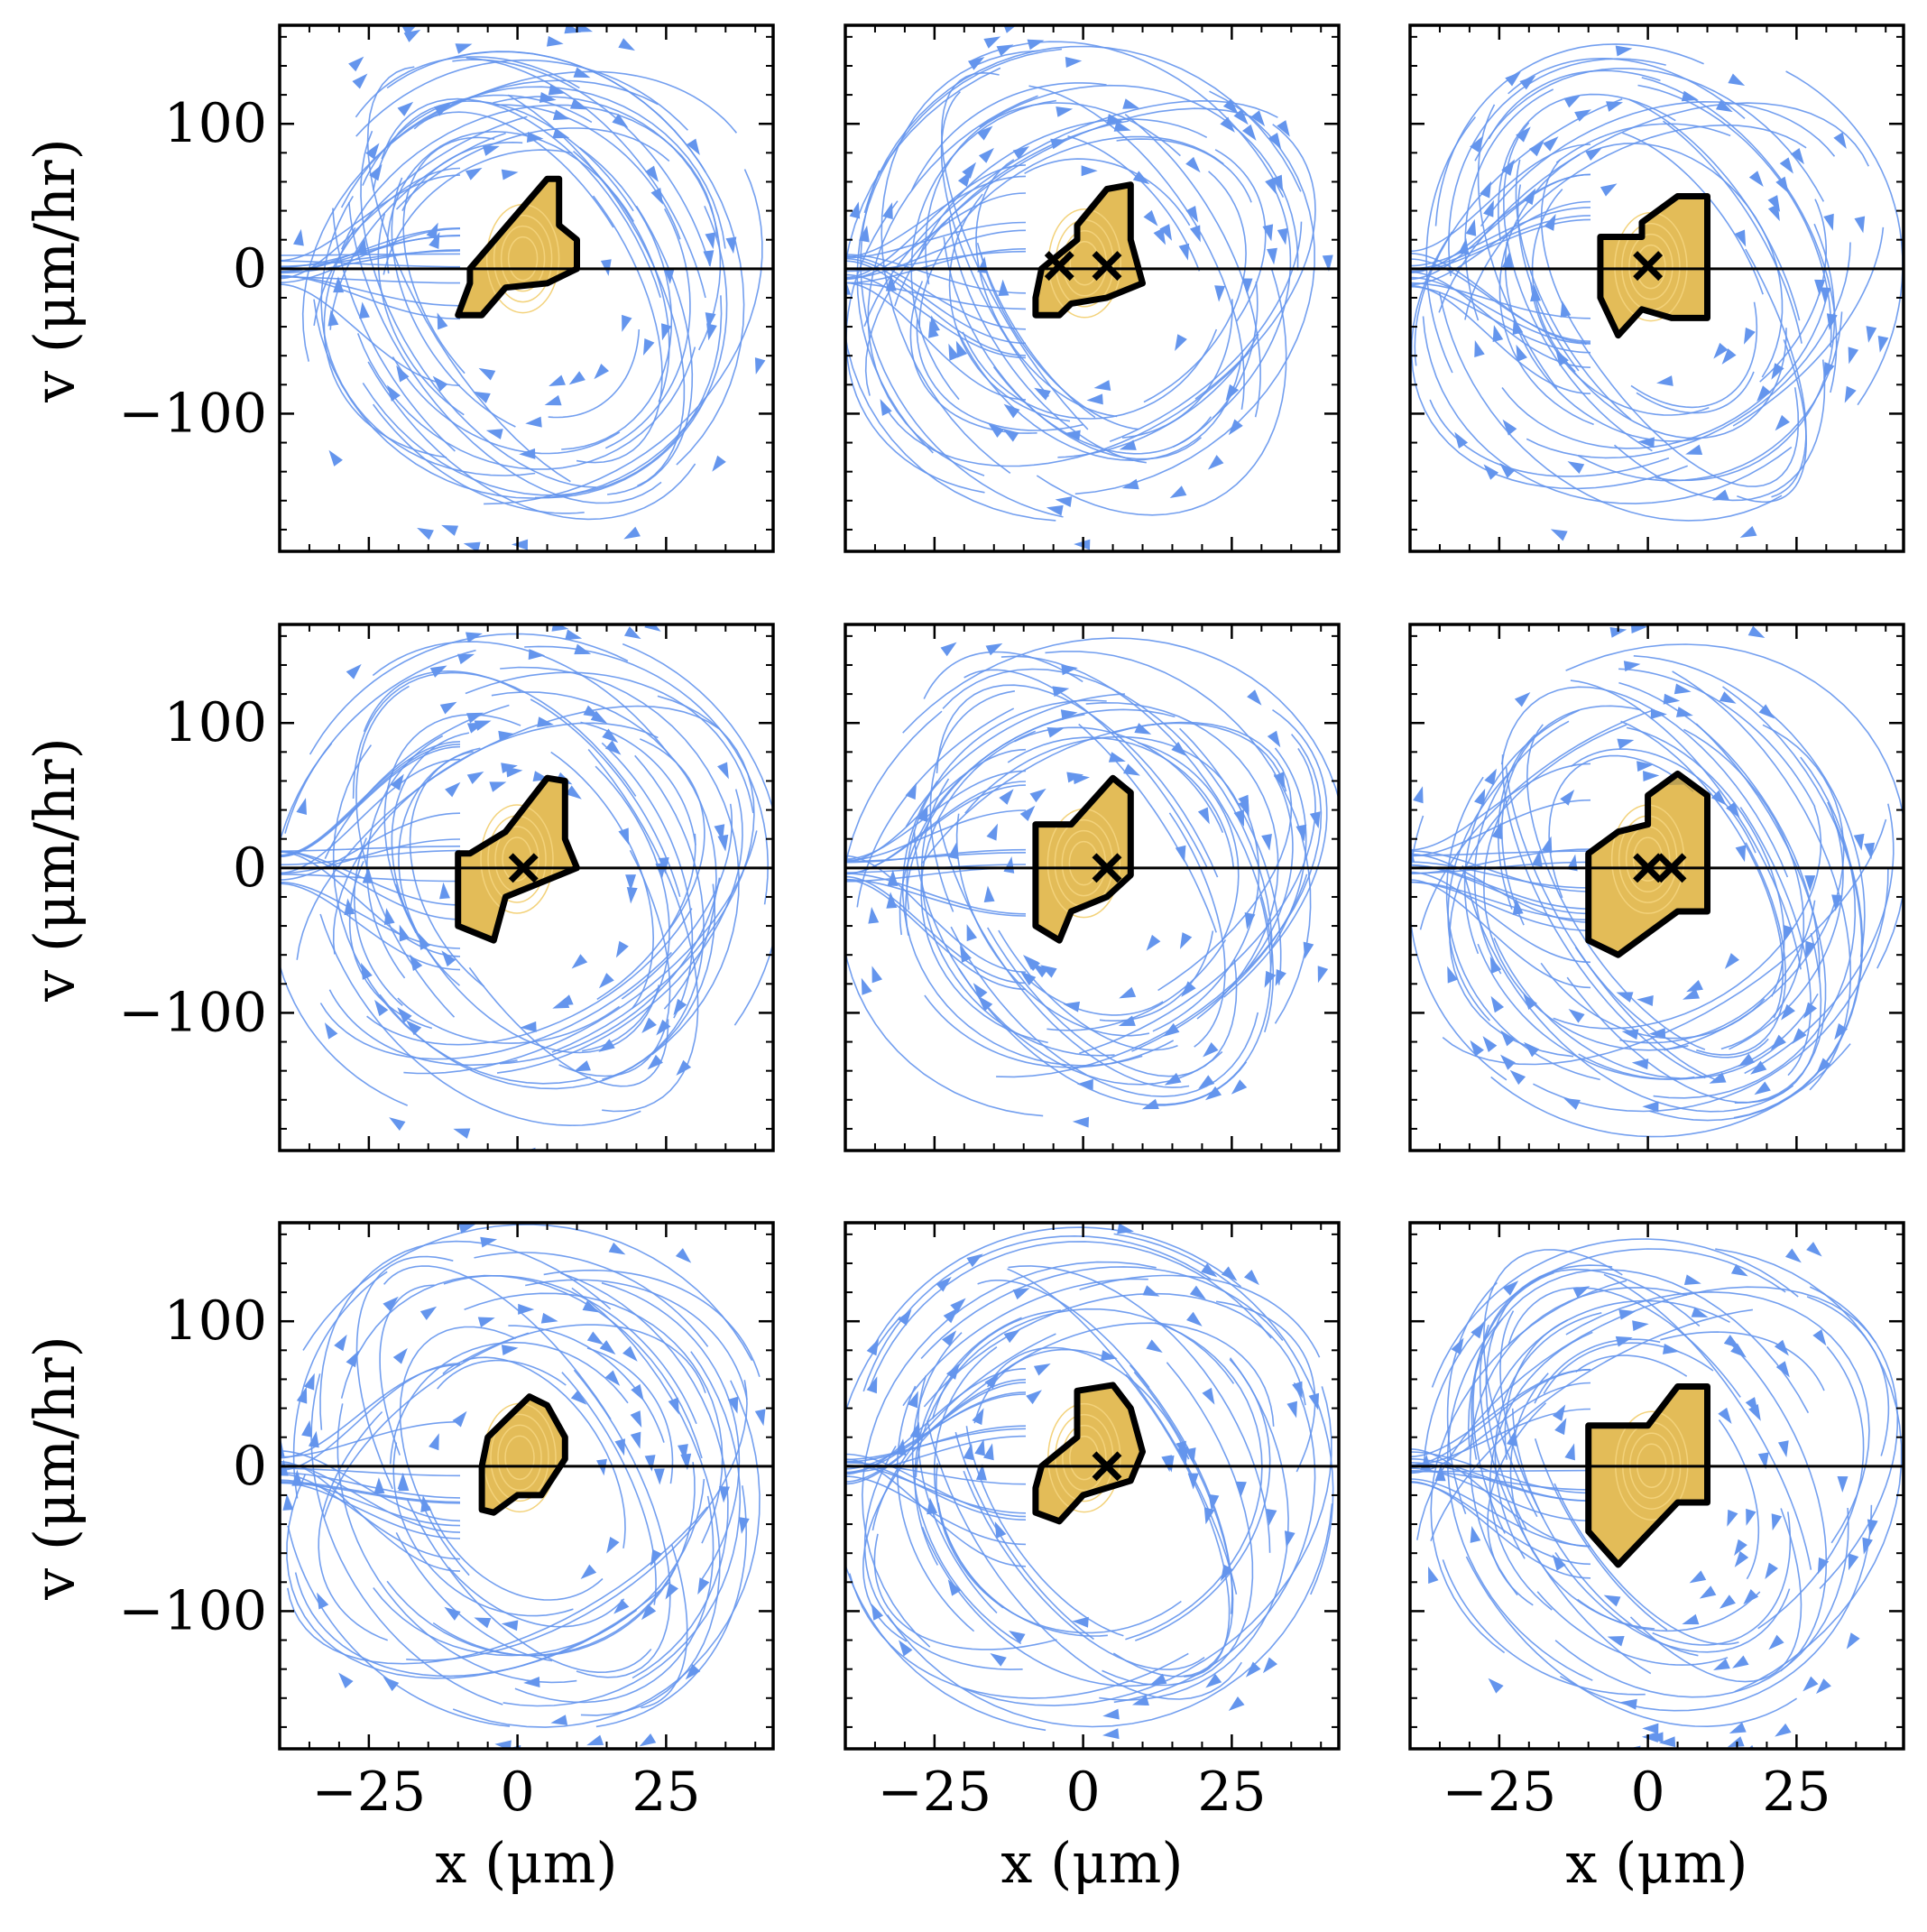 Image resolution: width=1927 pixels, height=1932 pixels. What do you see at coordinates (250, 1466) in the screenshot?
I see `y-tick-label: 0` at bounding box center [250, 1466].